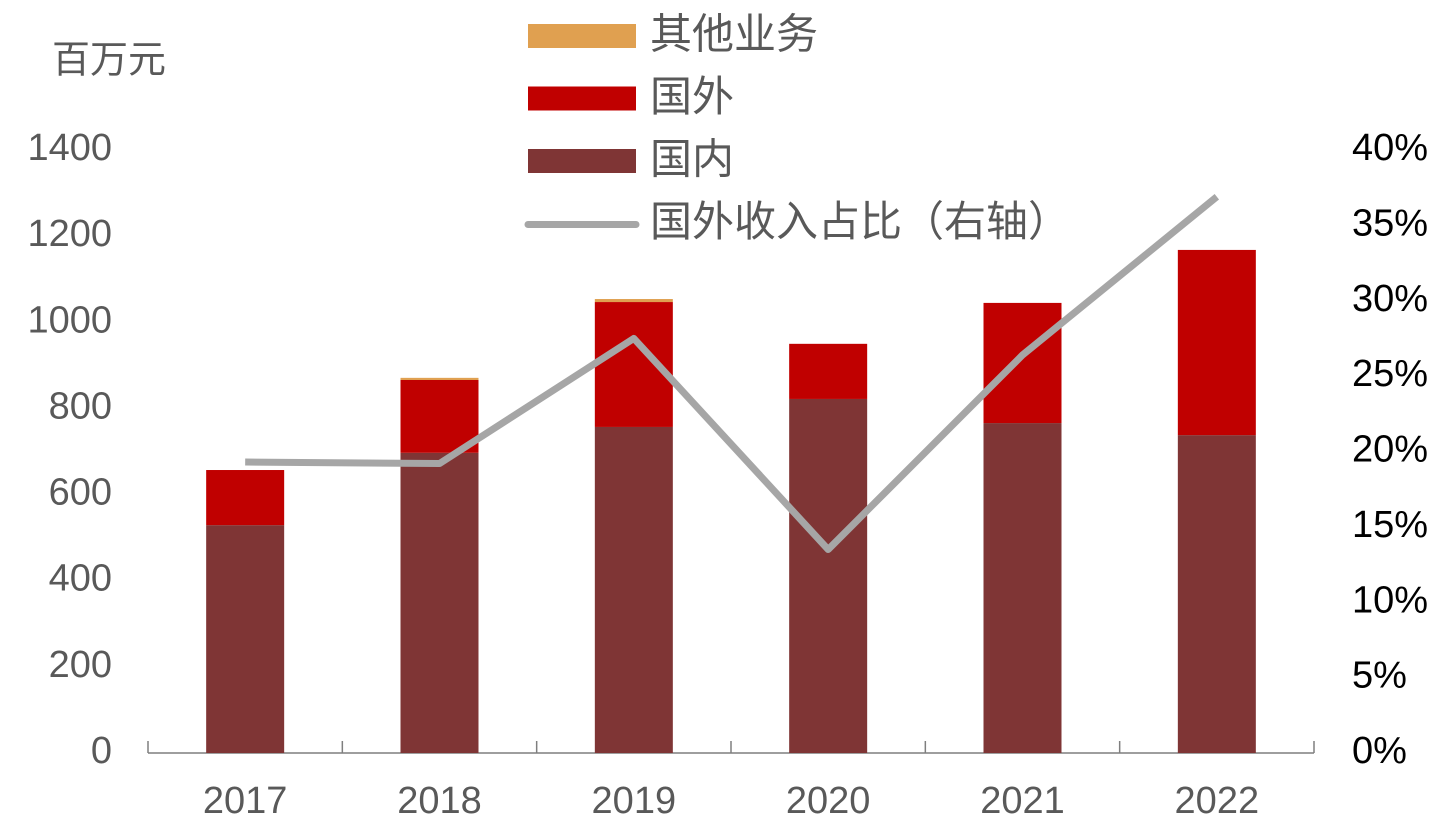 The image size is (1456, 831). What do you see at coordinates (1217, 801) in the screenshot?
I see `x-tick-label: 2022` at bounding box center [1217, 801].